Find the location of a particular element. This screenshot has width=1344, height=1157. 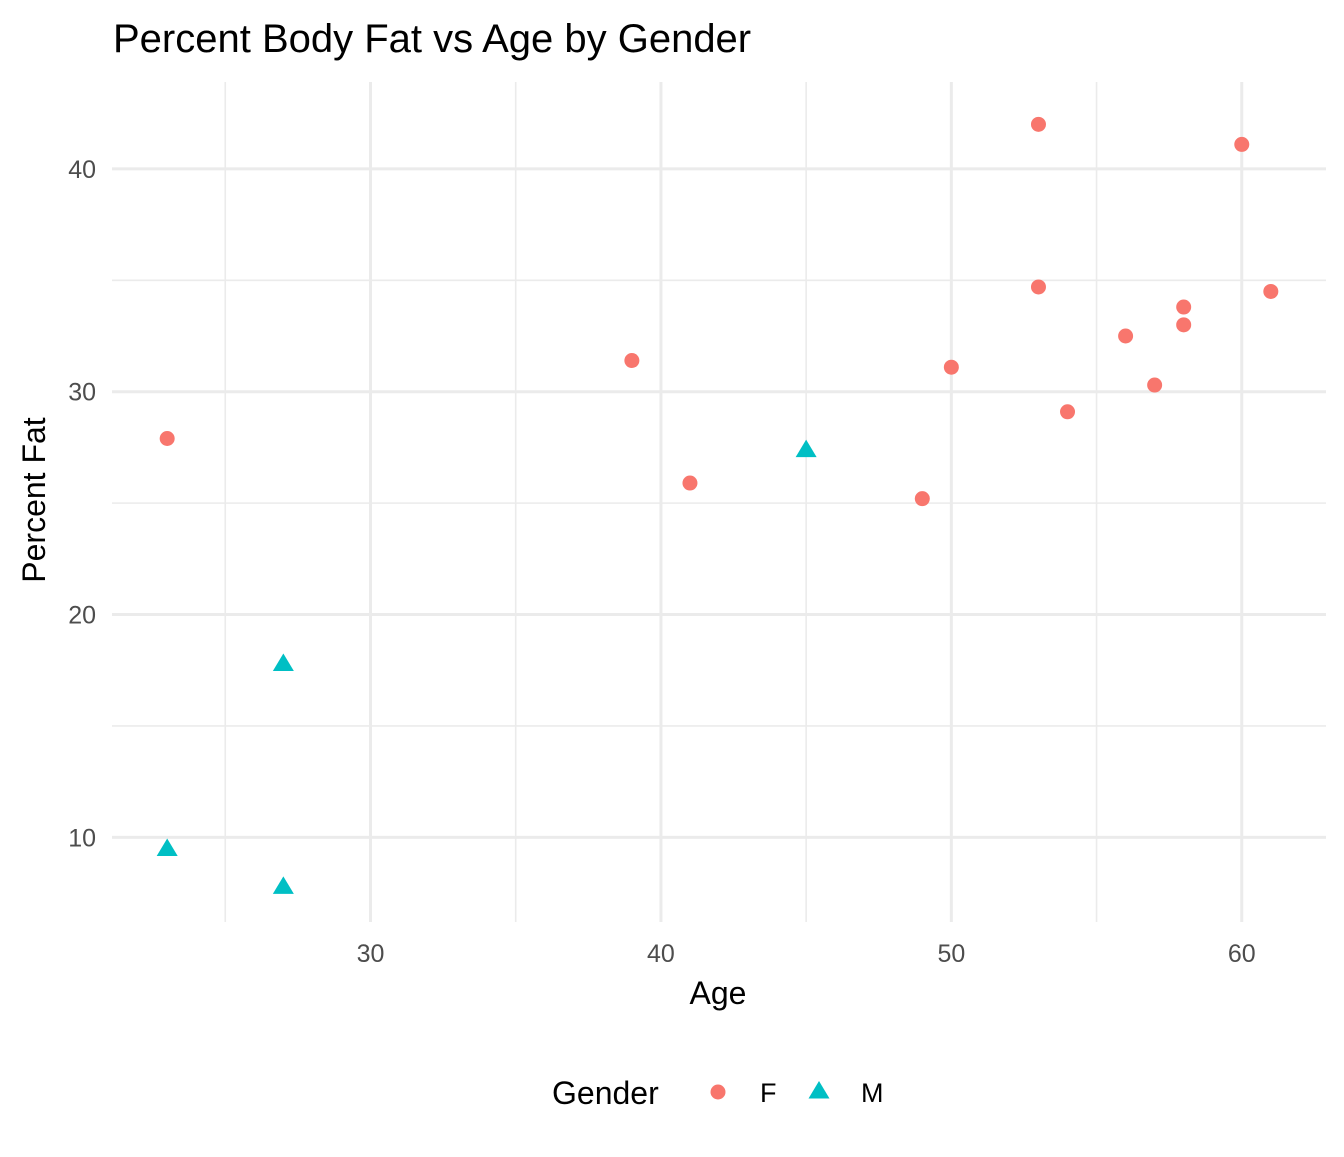

legend-key-f is located at coordinates (718, 1092).